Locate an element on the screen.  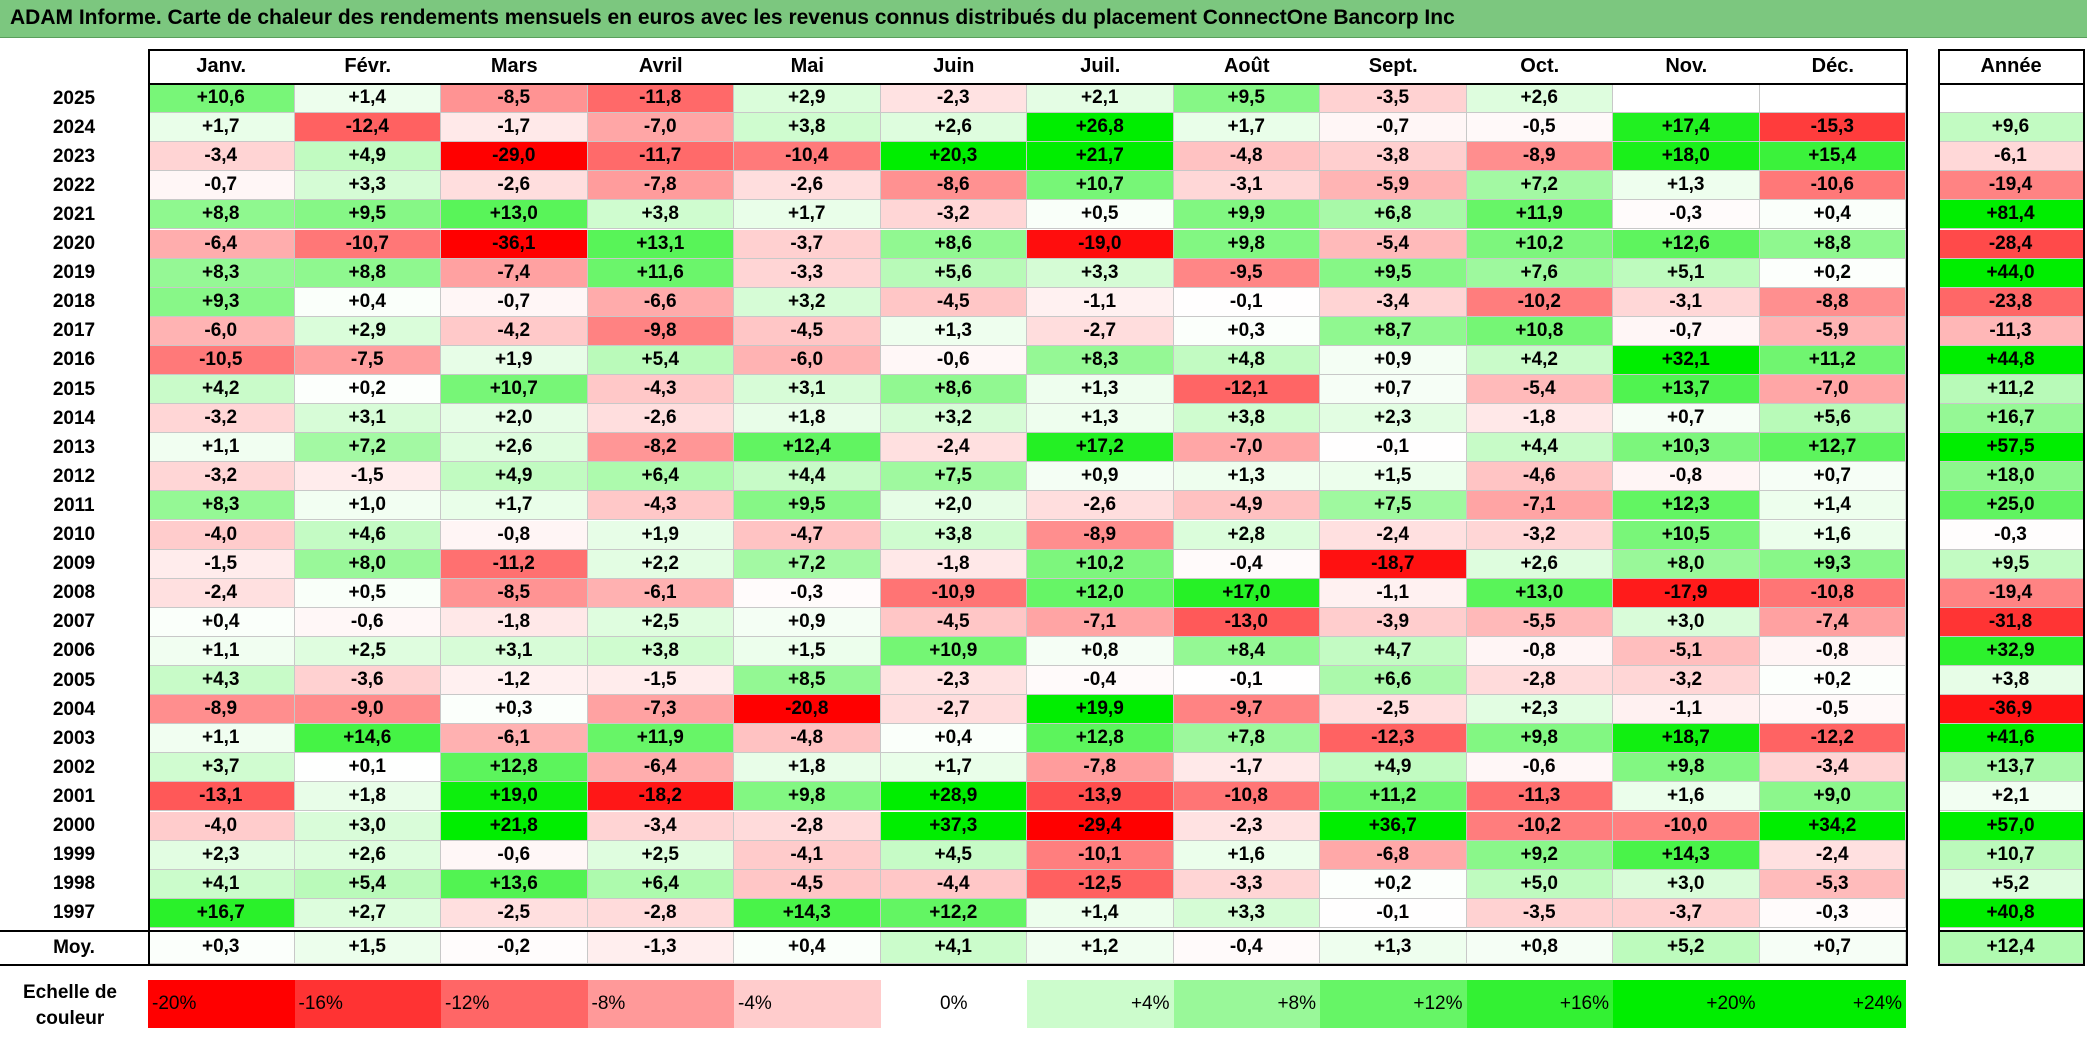
heatmap-cell: +12,0 is located at coordinates (1100, 593).